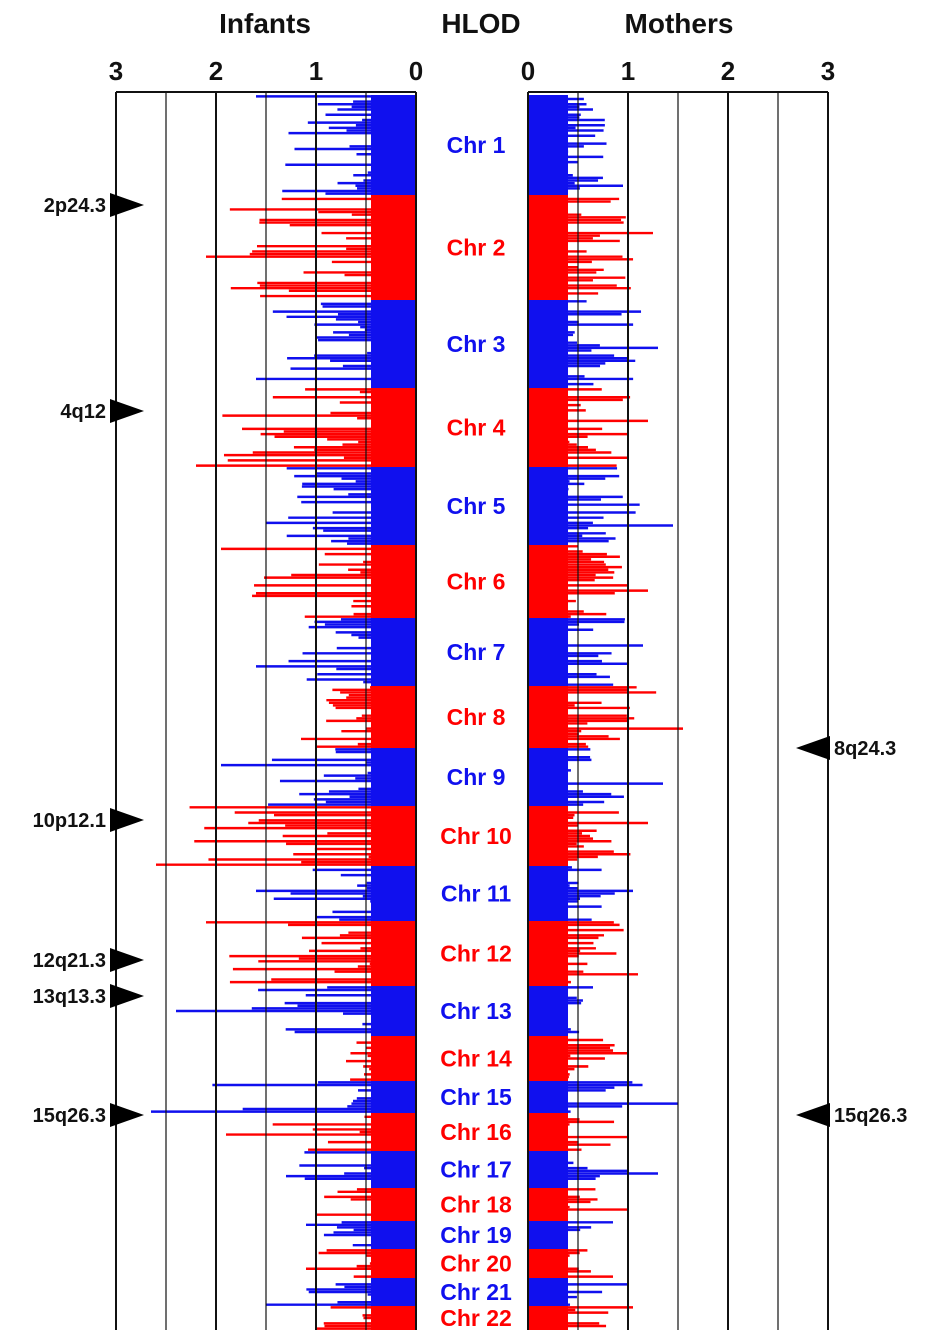 The image size is (936, 1330). I want to click on chromosome-label-12: Chr 12, so click(476, 954).